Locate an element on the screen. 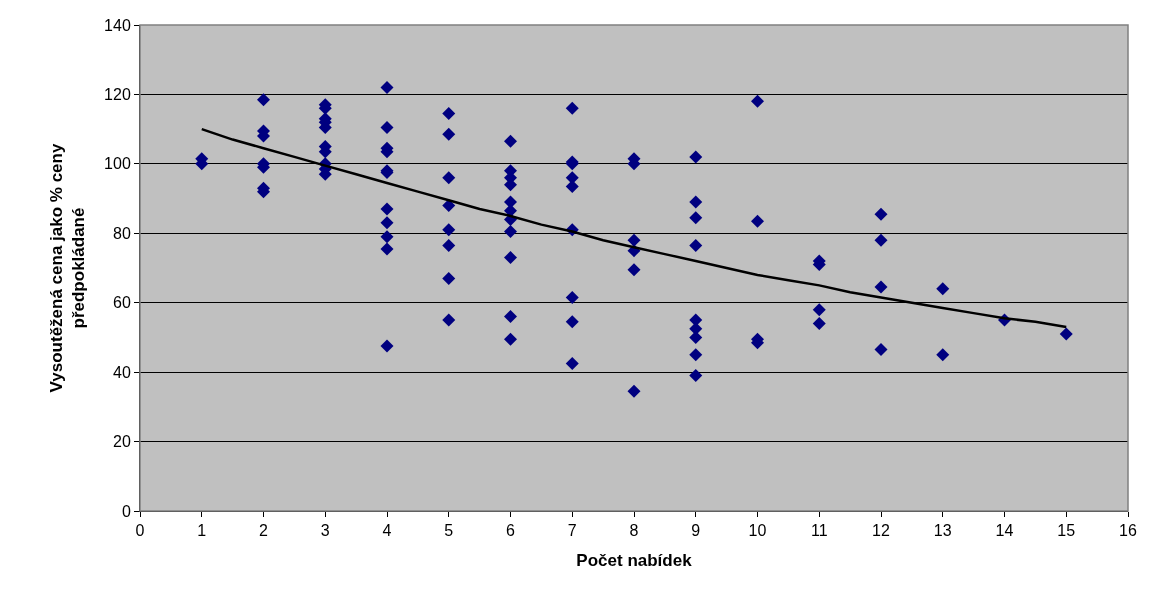 This screenshot has height=601, width=1149. x-axis-title: Počet nabídek is located at coordinates (634, 560).